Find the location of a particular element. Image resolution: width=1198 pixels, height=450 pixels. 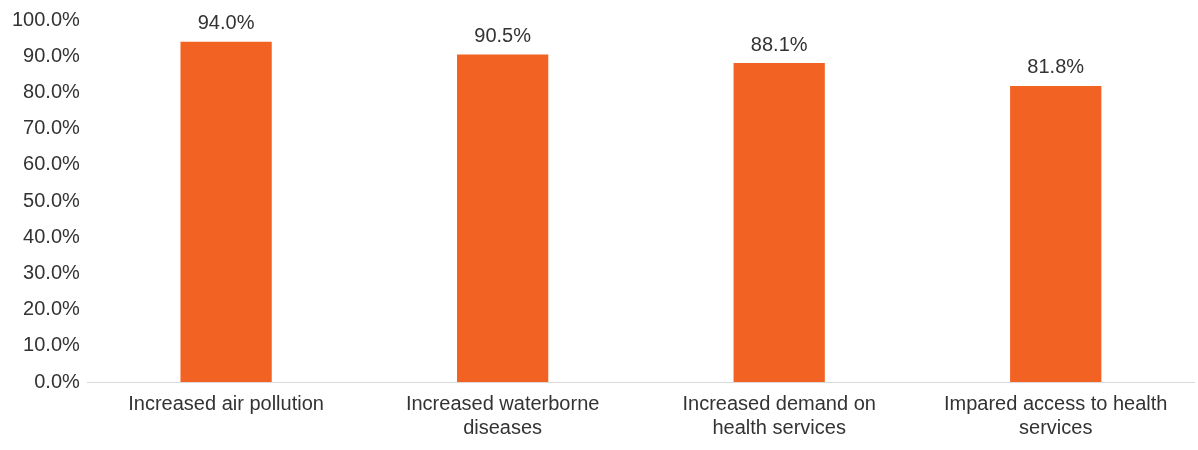

x-tick-label: Increased waterborne diseases is located at coordinates (502, 414).